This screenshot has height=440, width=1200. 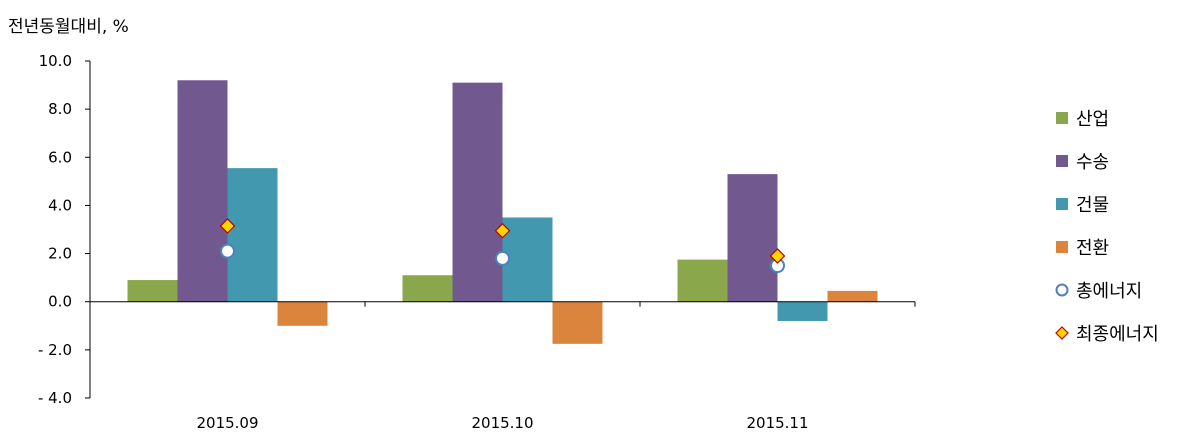 I want to click on x-tick-label: 2015.11, so click(x=777, y=423).